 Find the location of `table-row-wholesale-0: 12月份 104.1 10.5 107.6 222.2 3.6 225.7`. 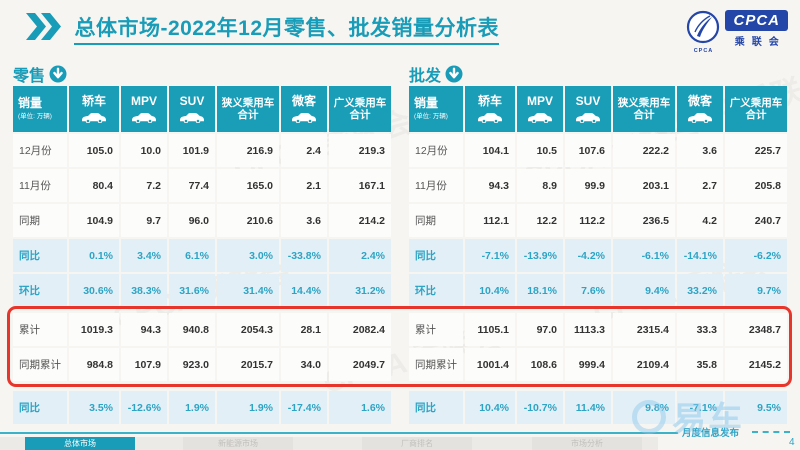

table-row-wholesale-0: 12月份 104.1 10.5 107.6 222.2 3.6 225.7 is located at coordinates (598, 150).